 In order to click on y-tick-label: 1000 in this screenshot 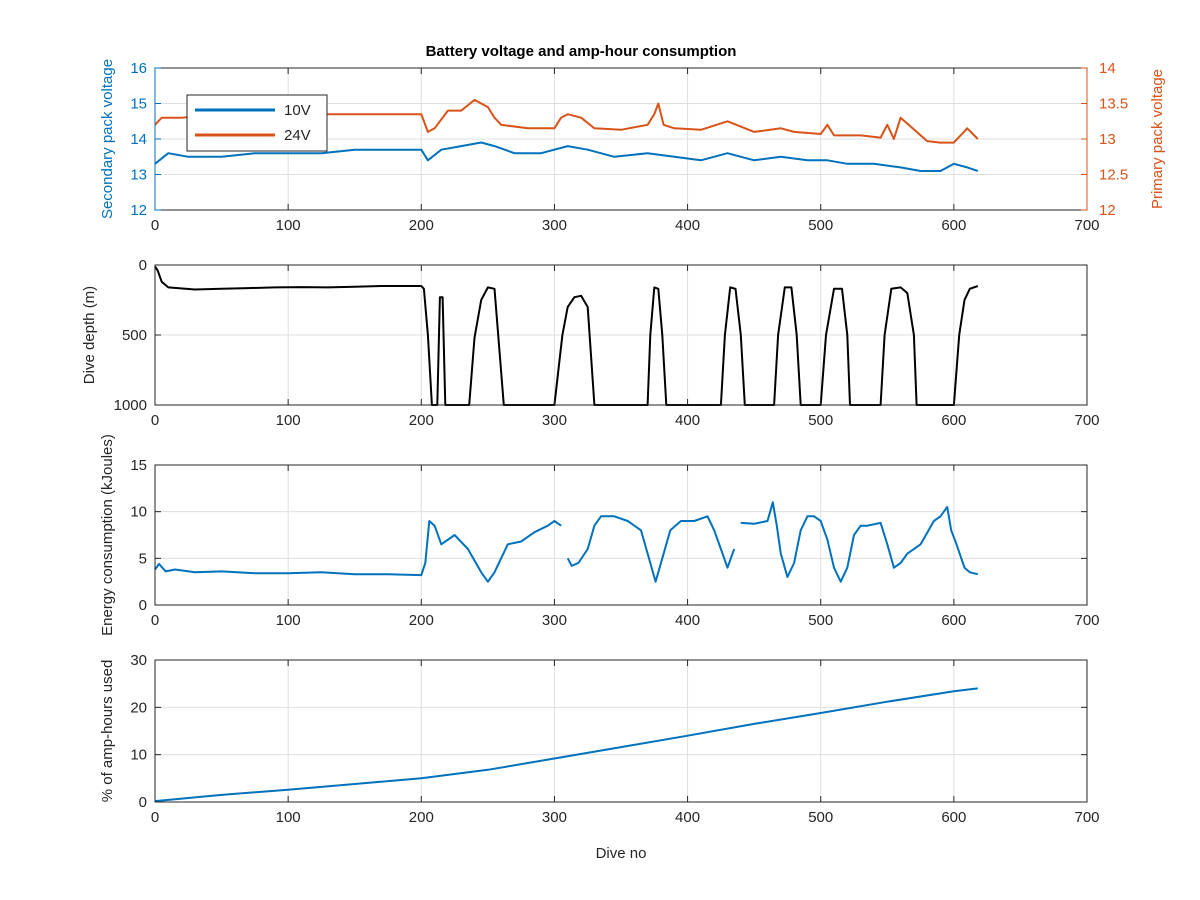, I will do `click(130, 405)`.